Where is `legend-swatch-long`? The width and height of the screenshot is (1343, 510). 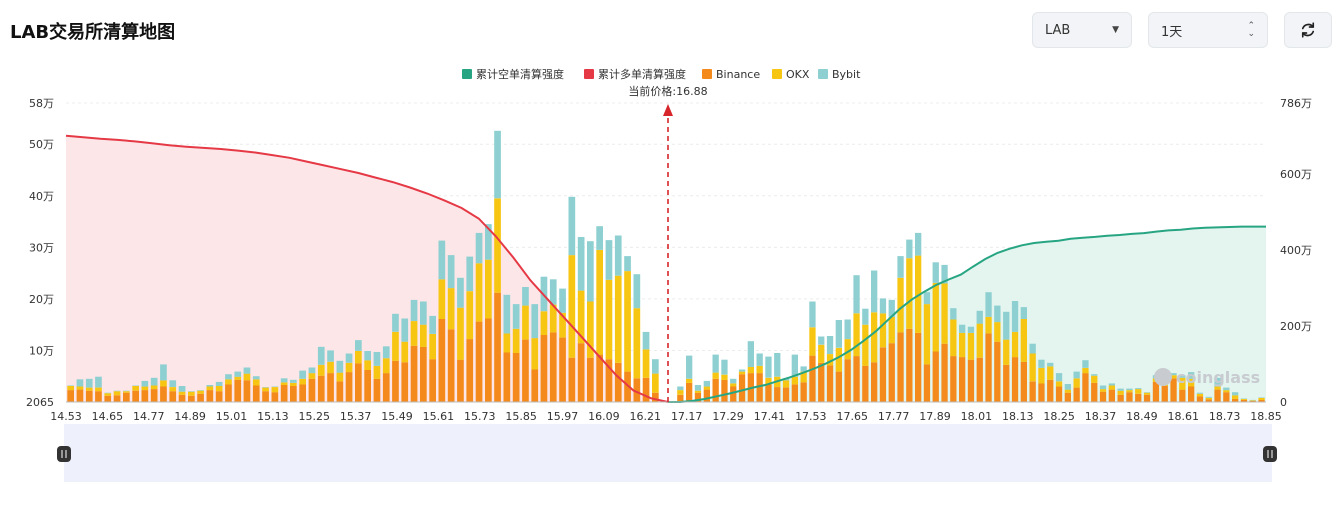
legend-swatch-long is located at coordinates (589, 74).